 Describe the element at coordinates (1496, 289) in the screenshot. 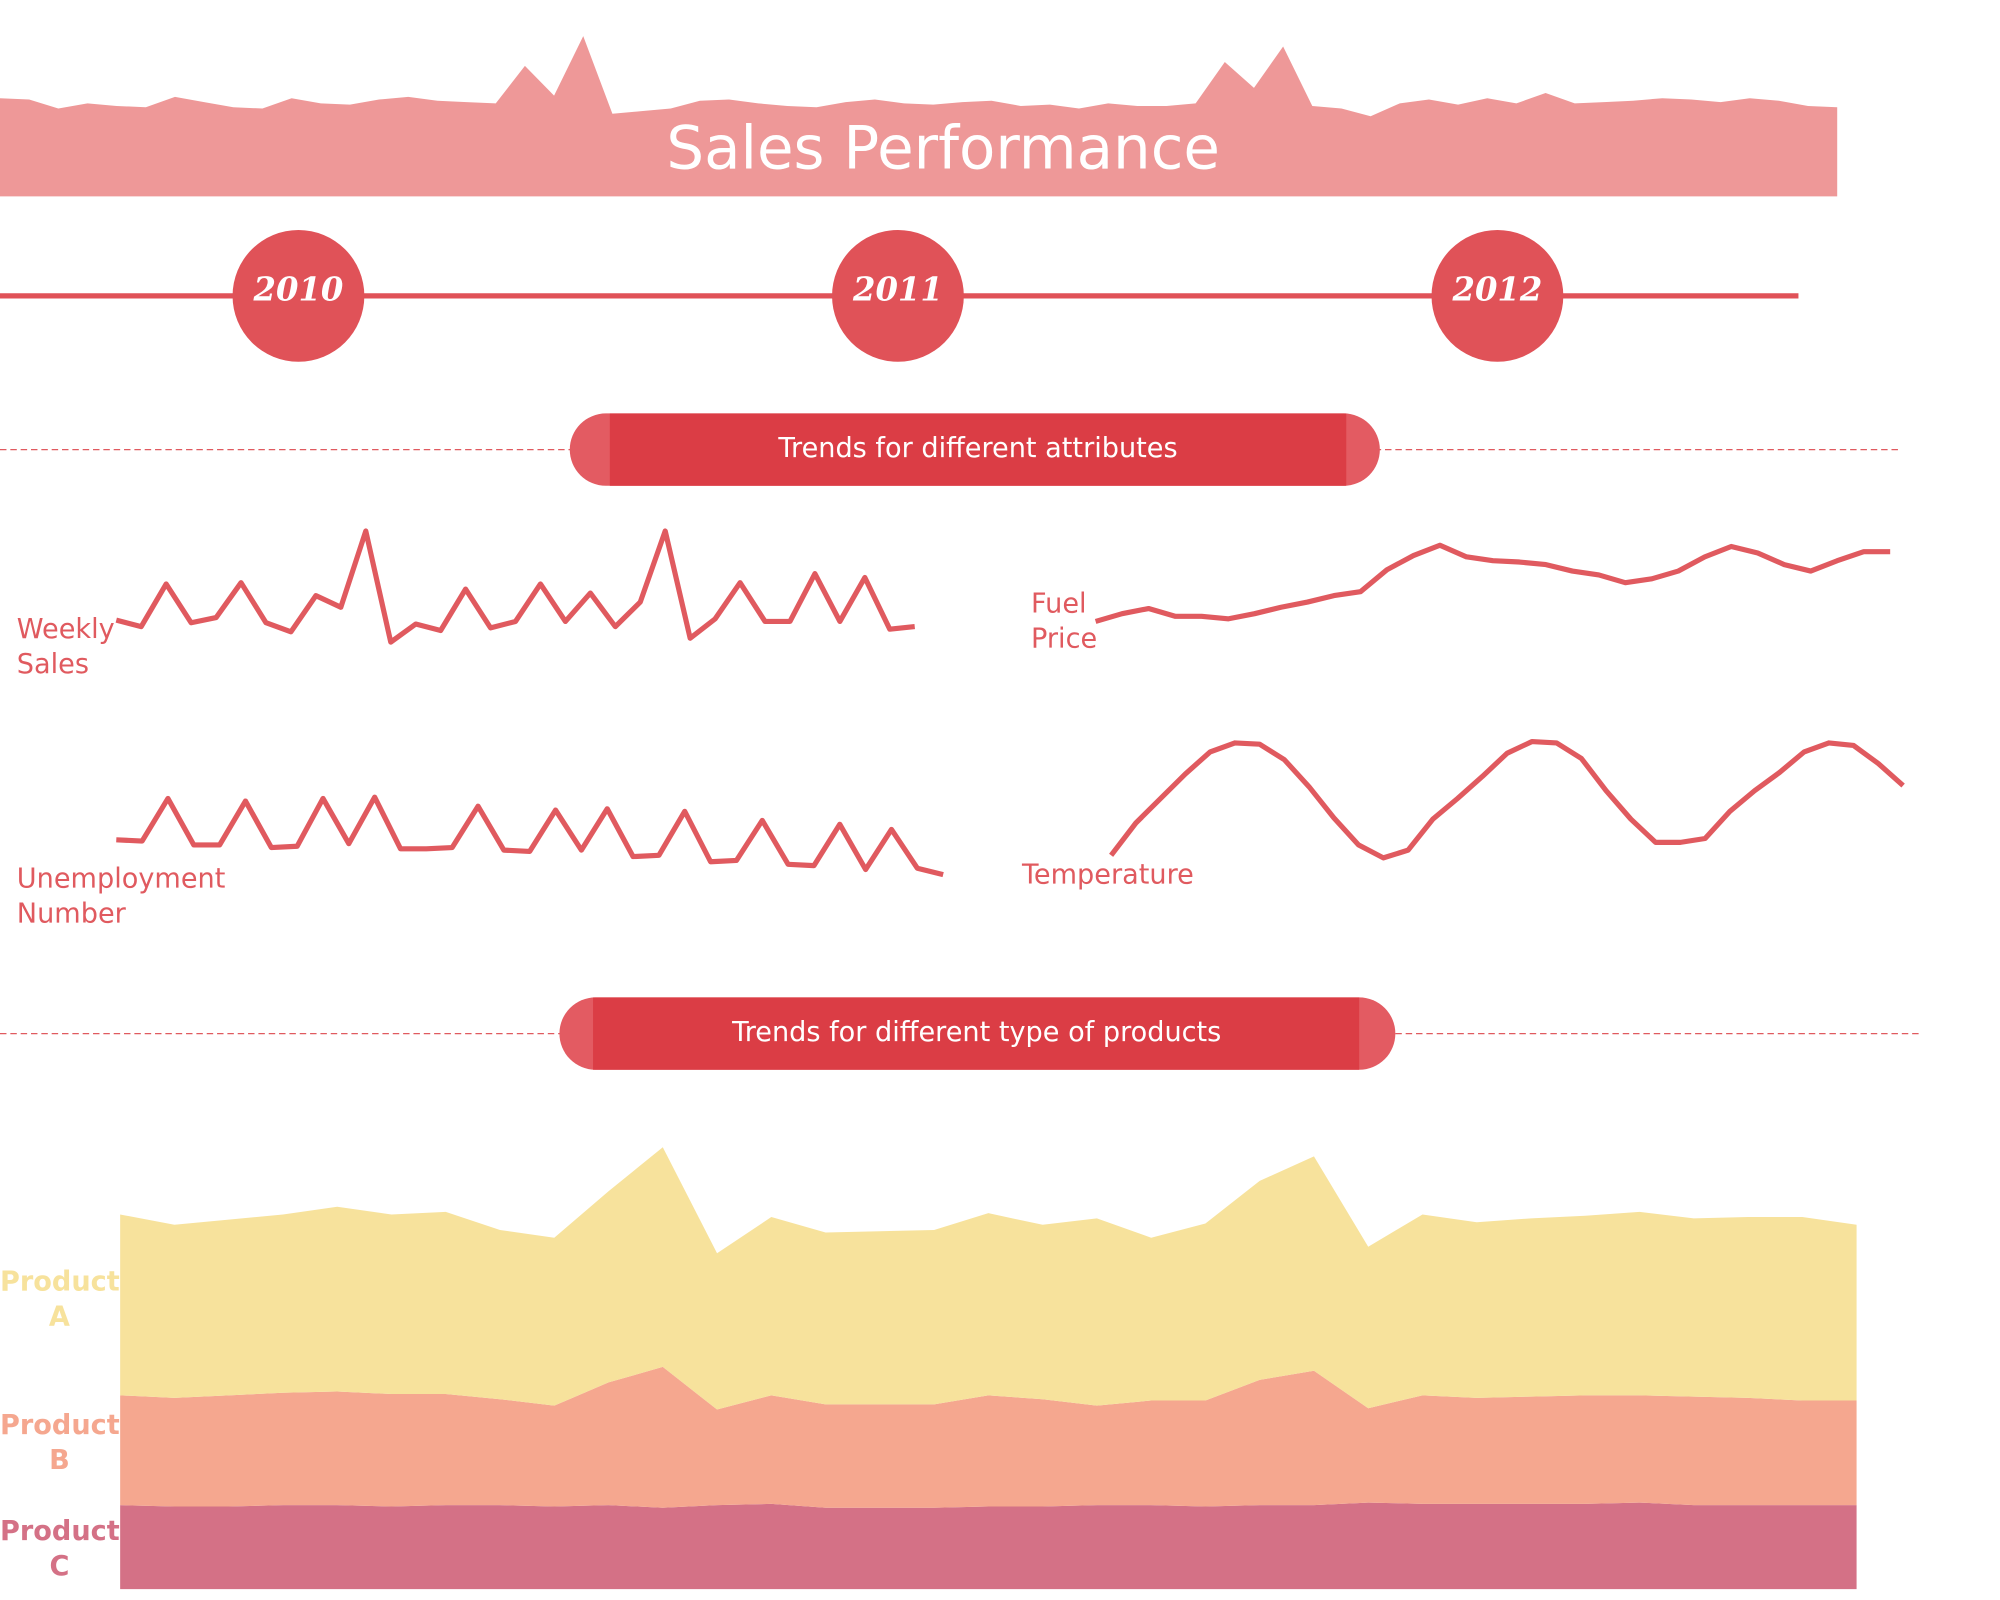

I see `year: 2012` at that location.